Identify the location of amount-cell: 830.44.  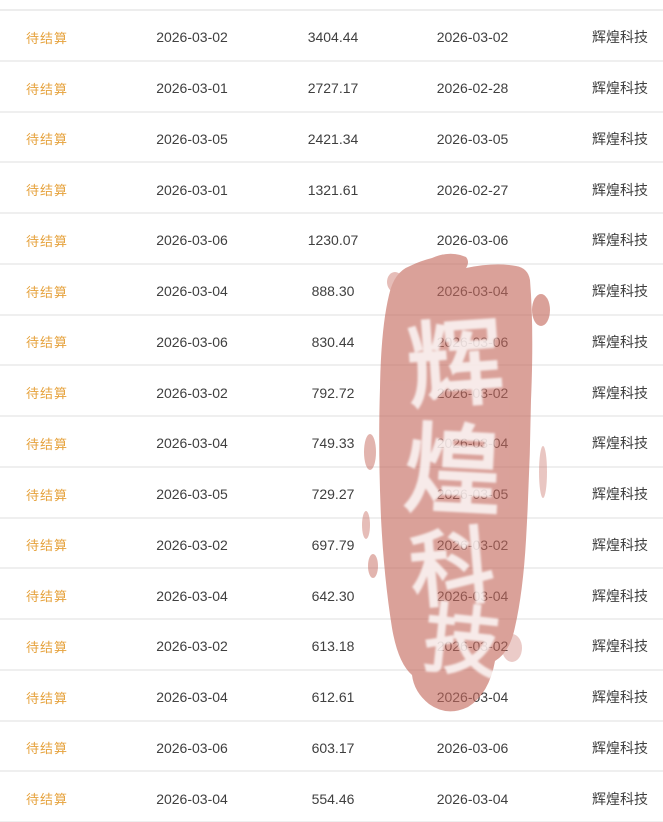
(333, 341).